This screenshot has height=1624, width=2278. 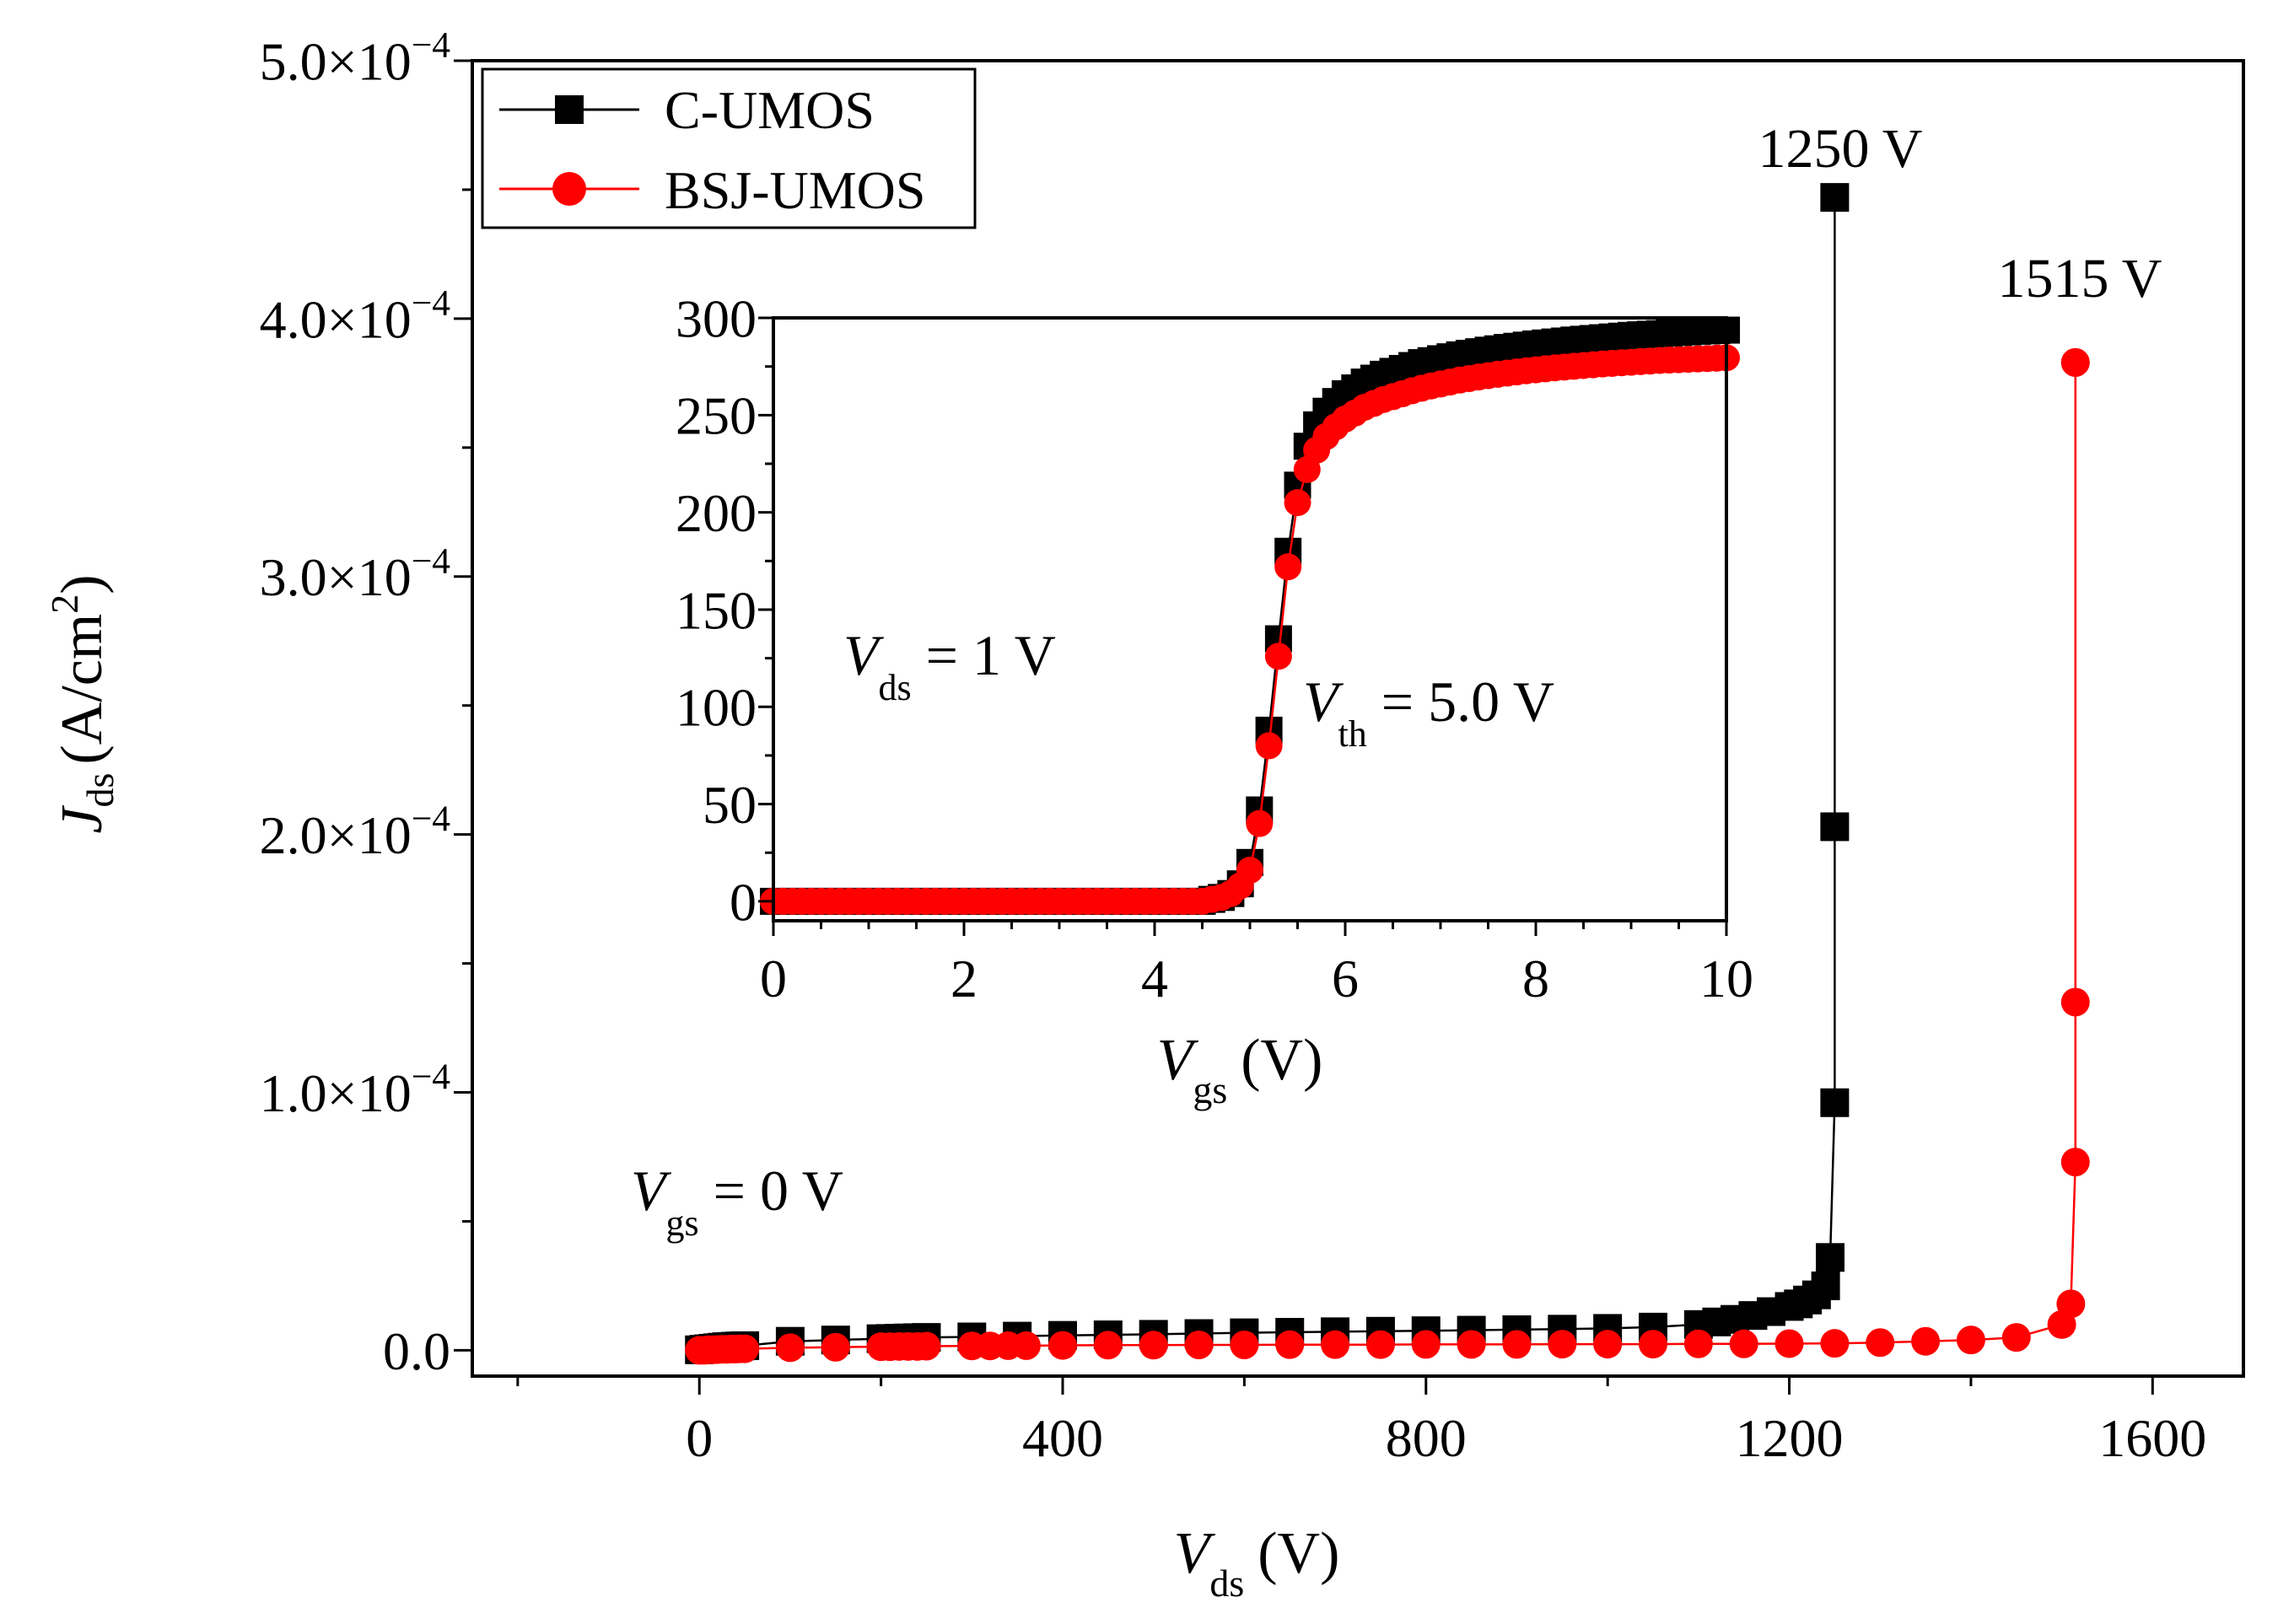 I want to click on legend-item-c-umos: C-UMOS, so click(x=687, y=110).